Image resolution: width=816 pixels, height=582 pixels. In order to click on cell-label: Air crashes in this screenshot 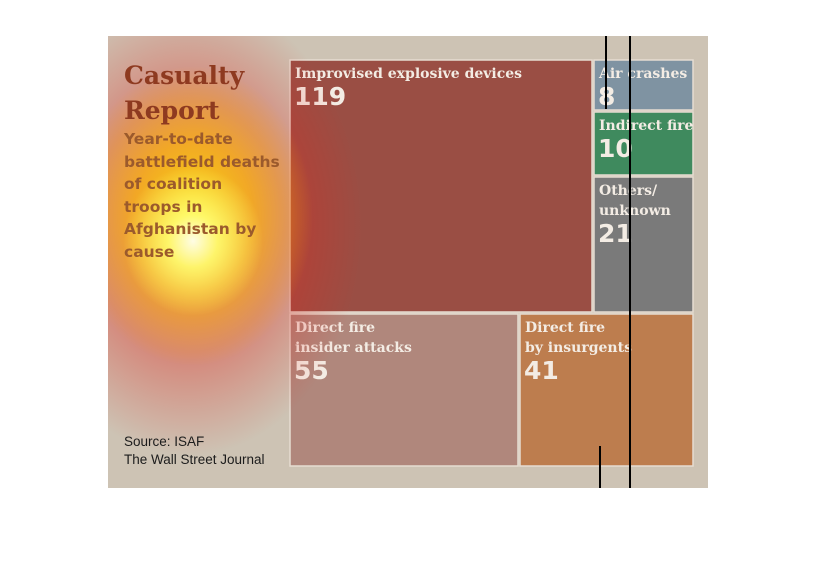, I will do `click(642, 74)`.